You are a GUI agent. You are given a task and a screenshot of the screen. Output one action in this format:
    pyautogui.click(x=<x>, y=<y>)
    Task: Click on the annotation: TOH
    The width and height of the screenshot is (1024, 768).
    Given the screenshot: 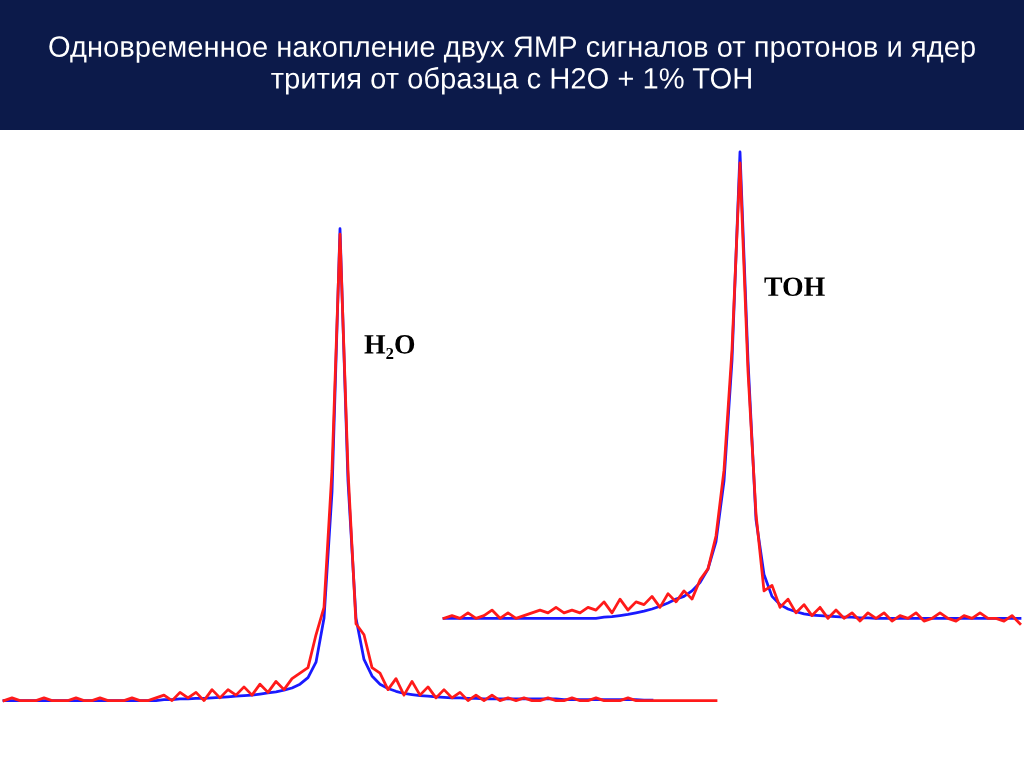 What is the action you would take?
    pyautogui.click(x=794, y=287)
    